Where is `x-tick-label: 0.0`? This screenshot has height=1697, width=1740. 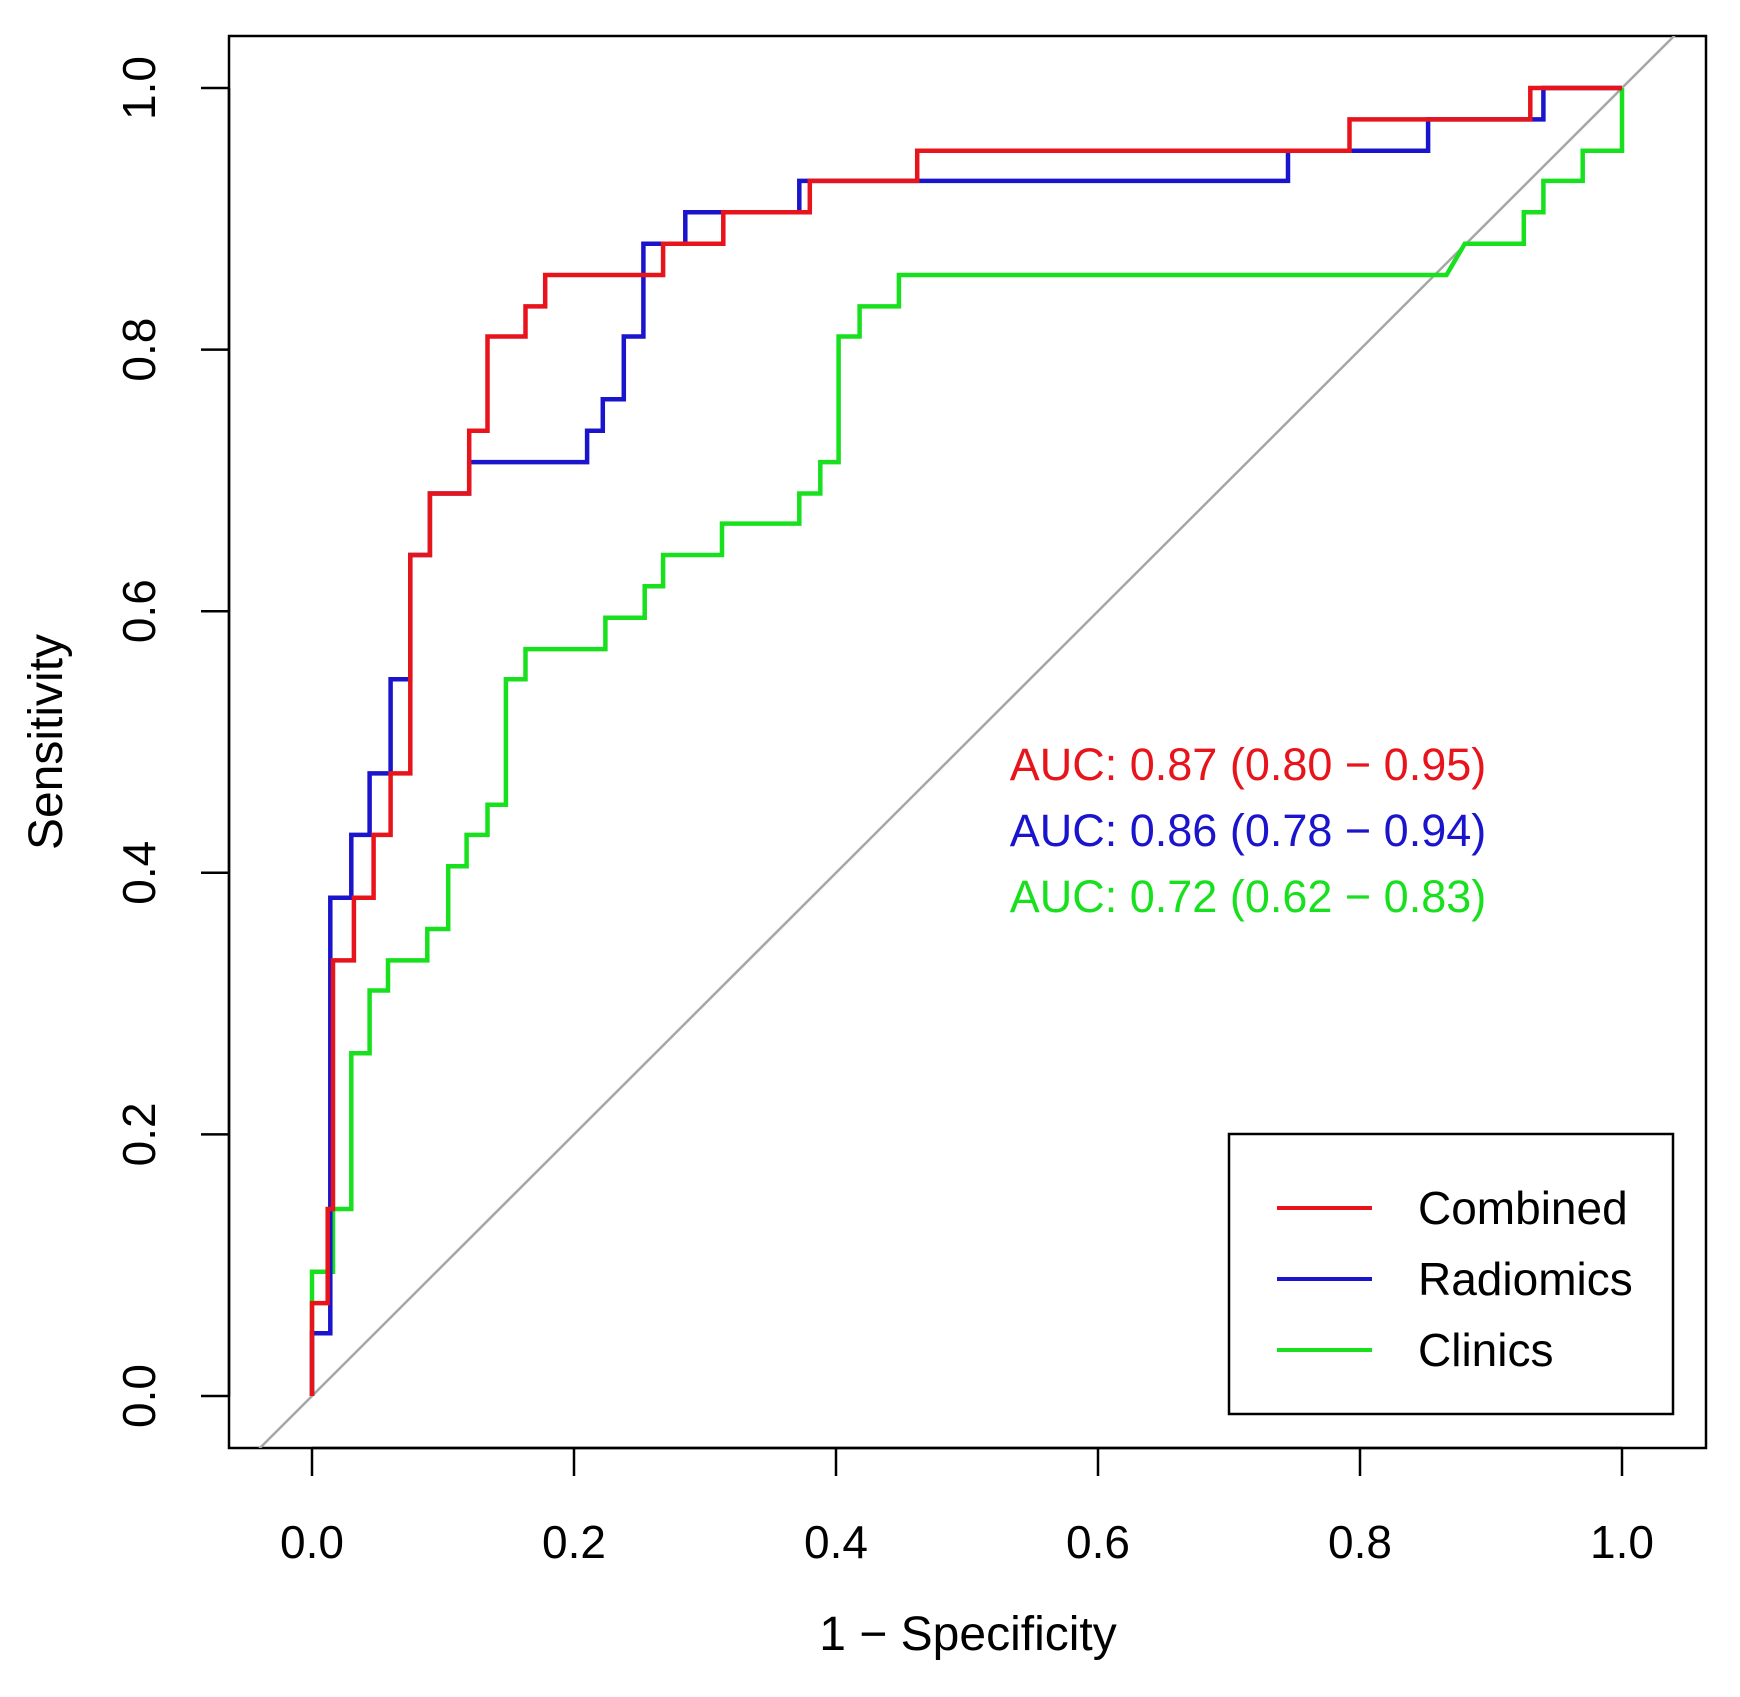
x-tick-label: 0.0 is located at coordinates (312, 1542).